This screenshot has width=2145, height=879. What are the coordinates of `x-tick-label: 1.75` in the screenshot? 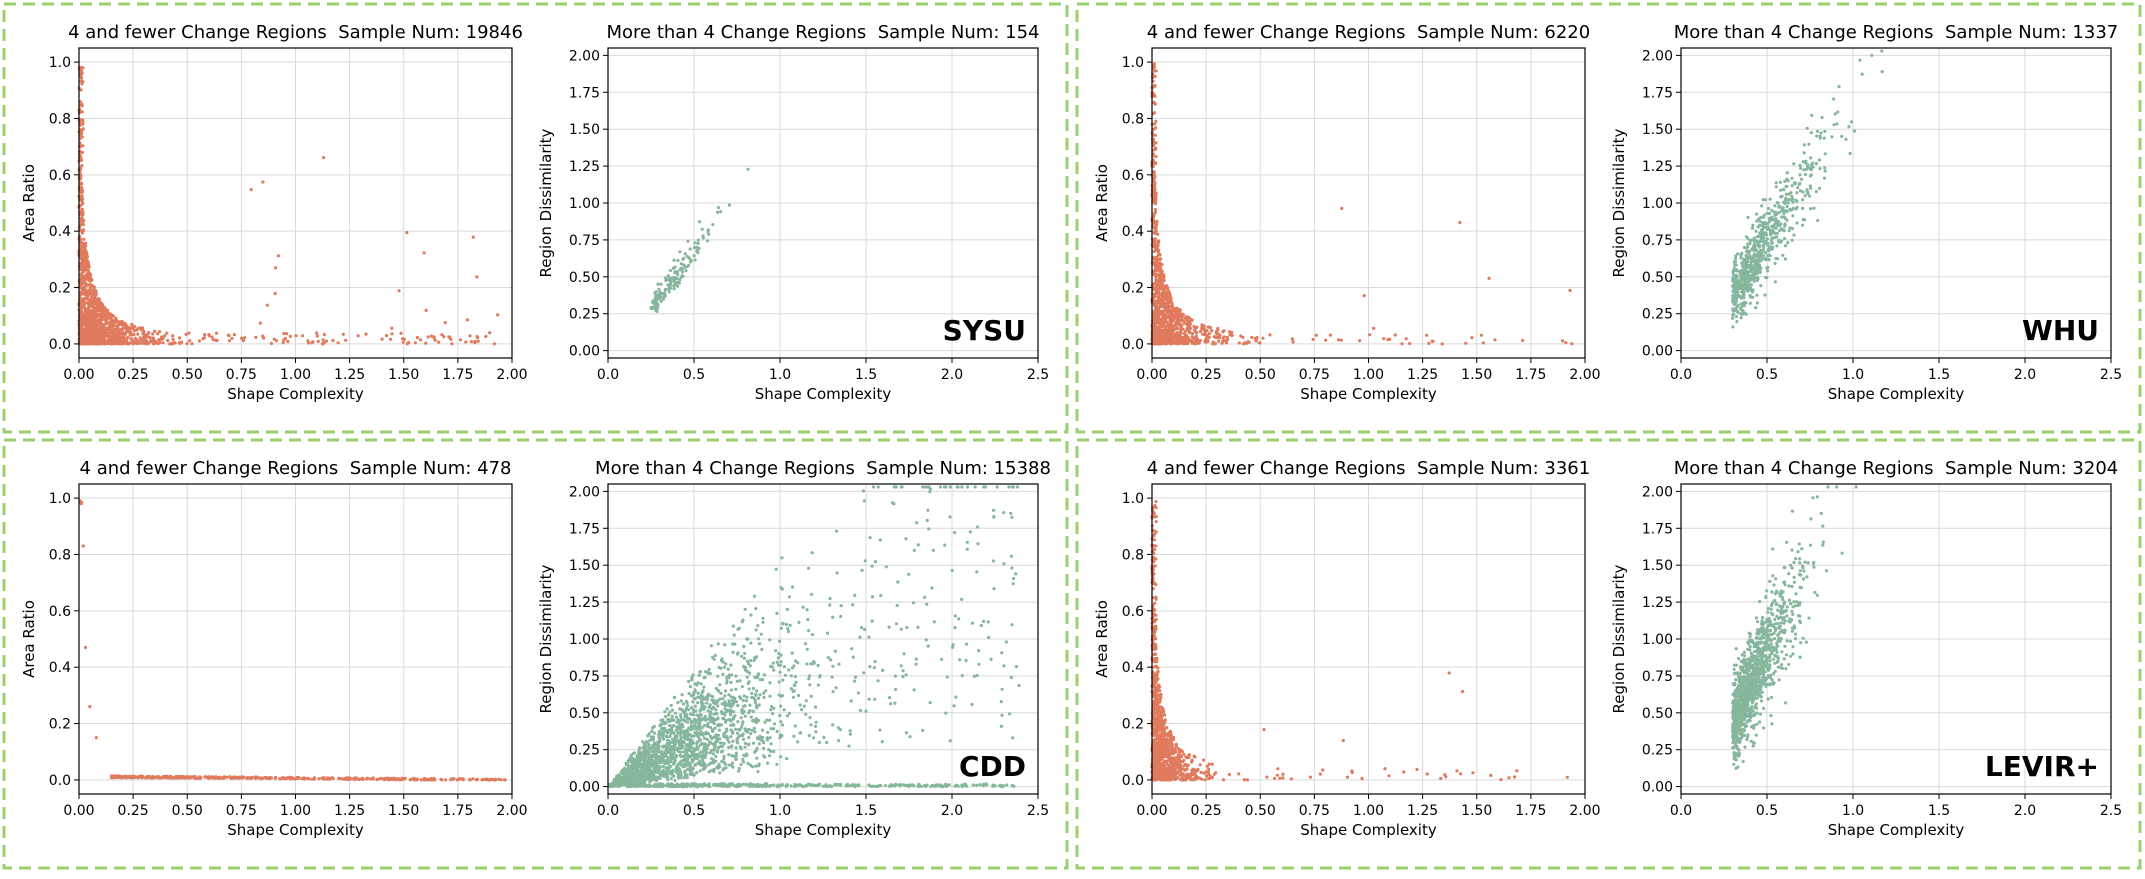 It's located at (457, 375).